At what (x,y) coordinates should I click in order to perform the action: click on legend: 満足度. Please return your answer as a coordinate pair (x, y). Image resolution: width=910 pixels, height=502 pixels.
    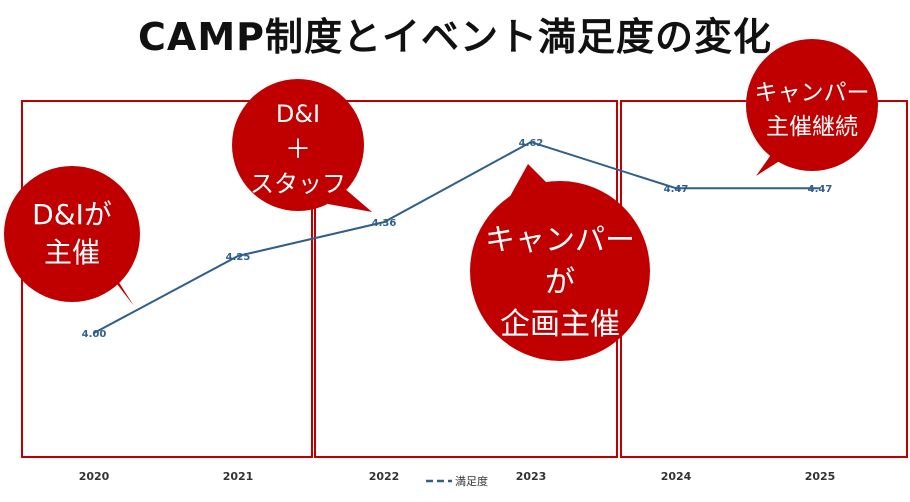
    Looking at the image, I should click on (457, 481).